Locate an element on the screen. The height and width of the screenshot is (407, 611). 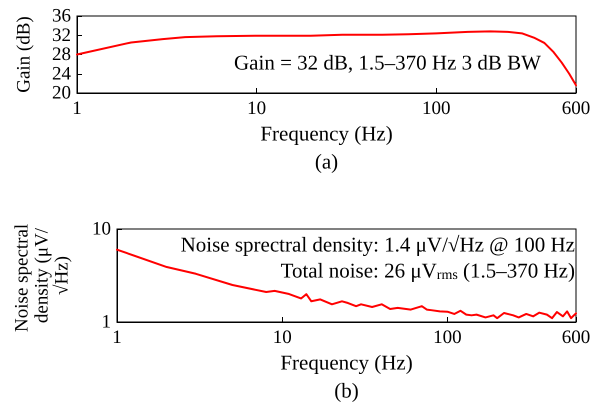
y-tick-label: 24 is located at coordinates (62, 73).